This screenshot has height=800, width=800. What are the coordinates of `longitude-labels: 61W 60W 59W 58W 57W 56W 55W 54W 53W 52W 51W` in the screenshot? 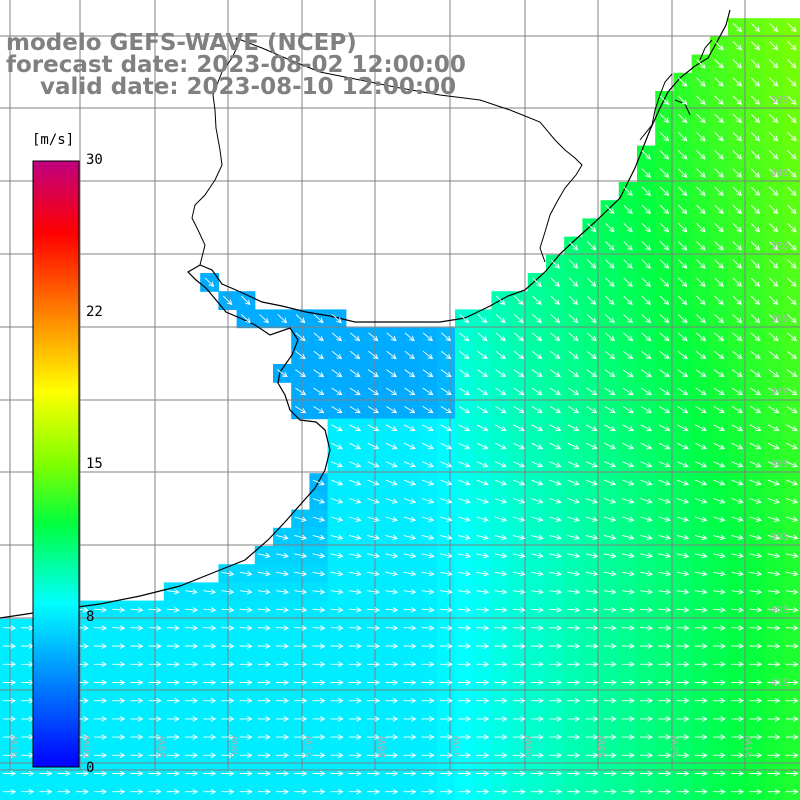 It's located at (382, 746).